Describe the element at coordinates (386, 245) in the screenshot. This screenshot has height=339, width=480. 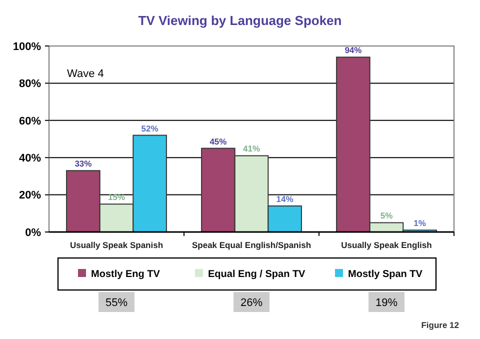
I see `x-tick-label: Usually Speak English` at that location.